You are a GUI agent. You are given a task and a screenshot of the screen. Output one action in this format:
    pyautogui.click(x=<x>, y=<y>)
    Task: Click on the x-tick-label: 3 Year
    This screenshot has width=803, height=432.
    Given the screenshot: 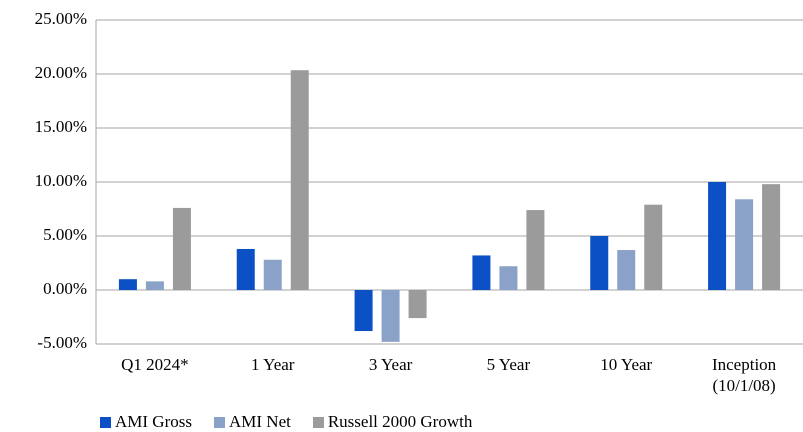 What is the action you would take?
    pyautogui.click(x=390, y=364)
    